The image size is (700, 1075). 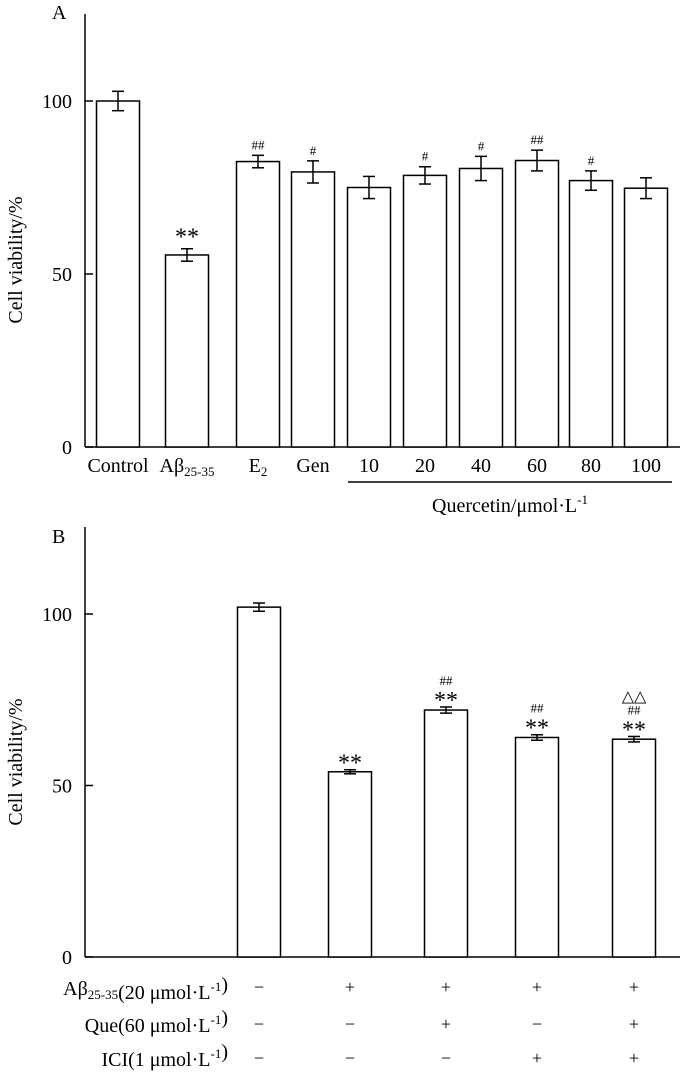 What do you see at coordinates (510, 504) in the screenshot?
I see `panel-a-group-label: Quercetin/μmol·L-1` at bounding box center [510, 504].